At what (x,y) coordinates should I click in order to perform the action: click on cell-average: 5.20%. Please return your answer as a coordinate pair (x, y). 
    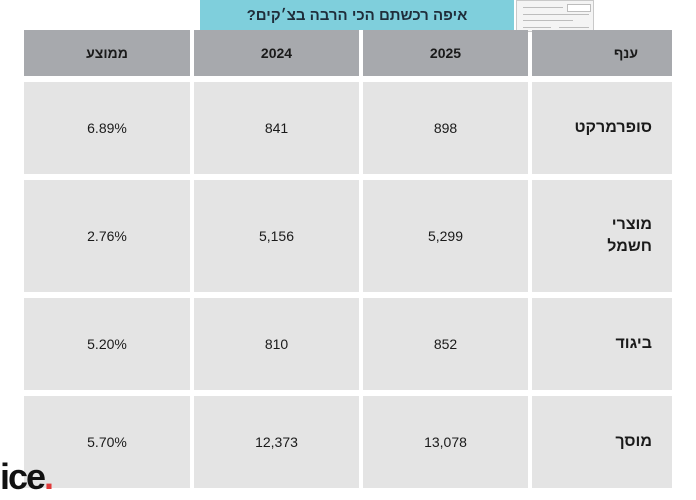
    Looking at the image, I should click on (107, 344).